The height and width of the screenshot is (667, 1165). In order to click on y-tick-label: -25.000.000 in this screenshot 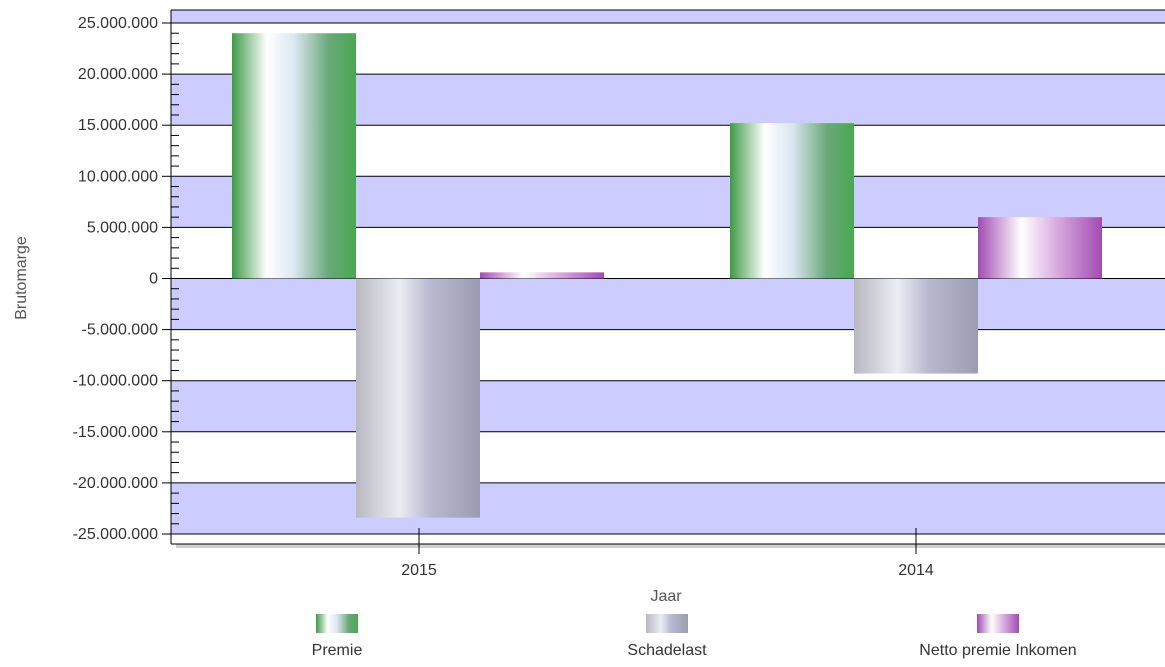, I will do `click(116, 534)`.